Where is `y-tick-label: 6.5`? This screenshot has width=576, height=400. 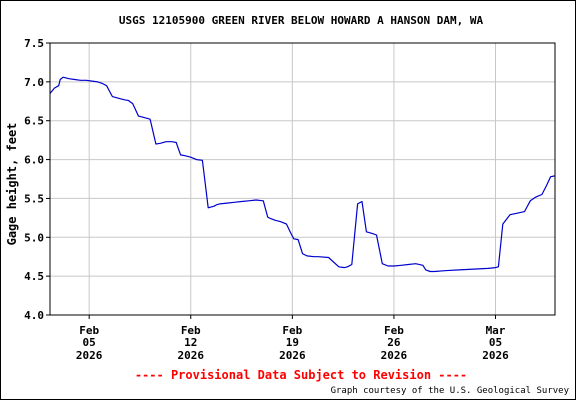
y-tick-label: 6.5 is located at coordinates (34, 121).